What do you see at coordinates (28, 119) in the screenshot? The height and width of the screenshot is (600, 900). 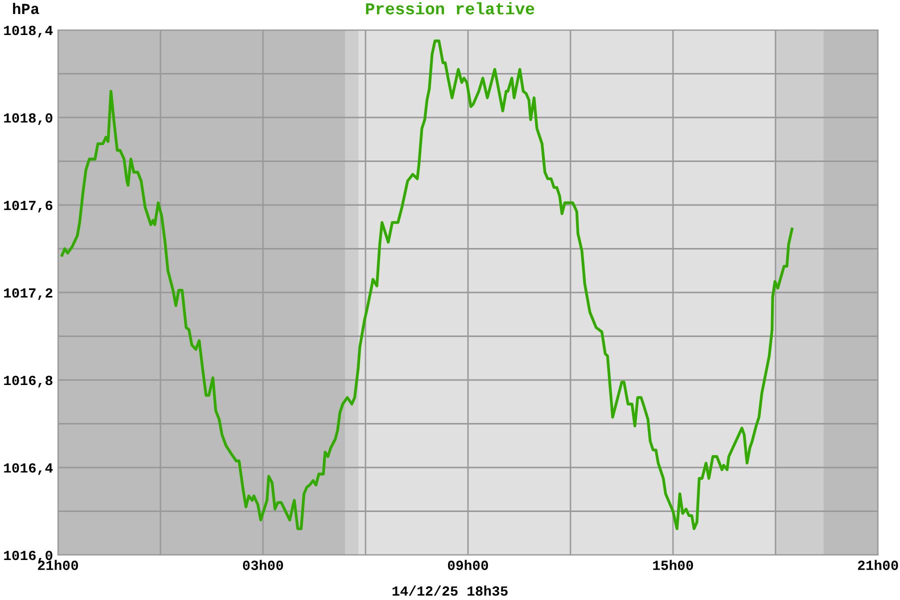 I see `y-tick-label: 1018,0` at bounding box center [28, 119].